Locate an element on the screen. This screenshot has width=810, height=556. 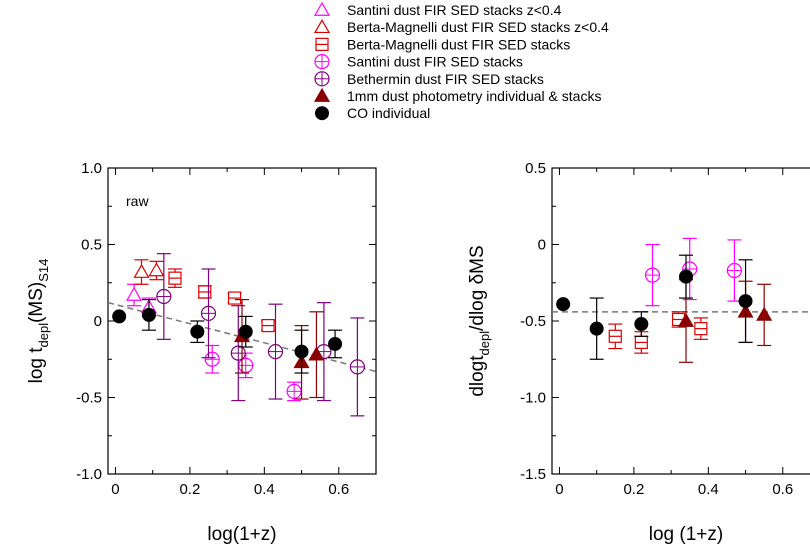
series-bethermin-dust-fir-sed-stacks is located at coordinates (260, 335).